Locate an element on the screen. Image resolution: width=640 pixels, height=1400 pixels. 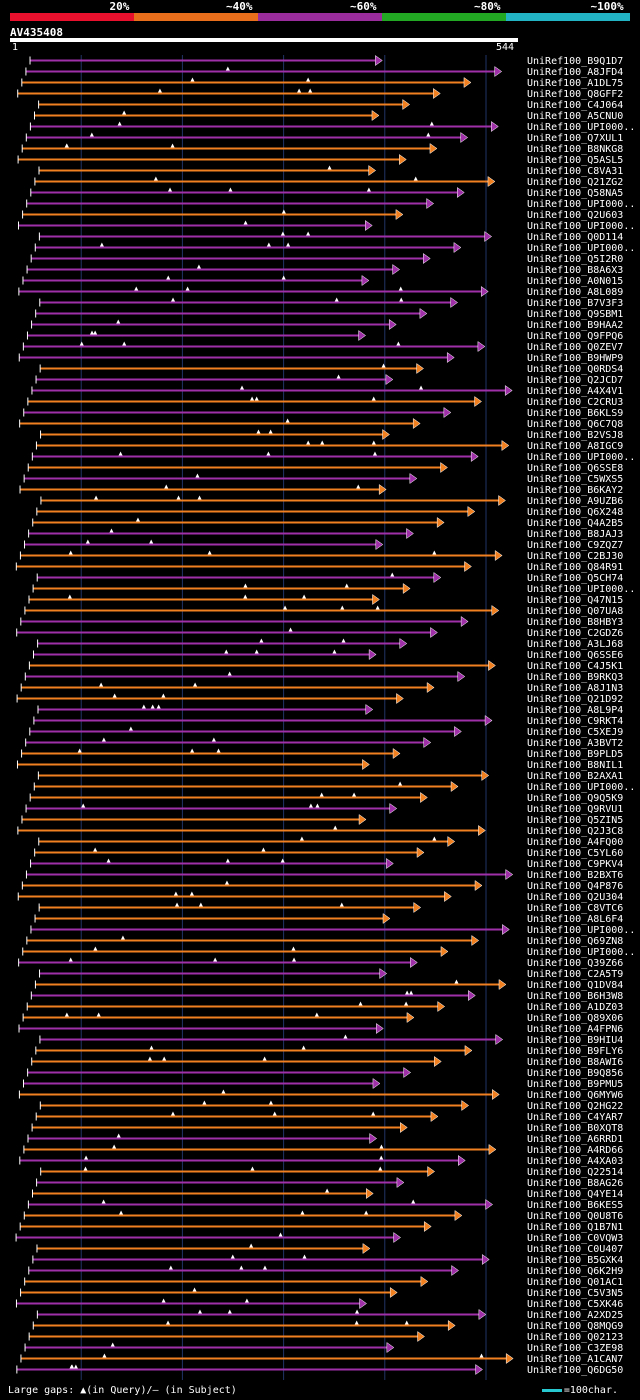
hit-label: UniRef100_Q6C7Q8 is located at coordinates (575, 424).